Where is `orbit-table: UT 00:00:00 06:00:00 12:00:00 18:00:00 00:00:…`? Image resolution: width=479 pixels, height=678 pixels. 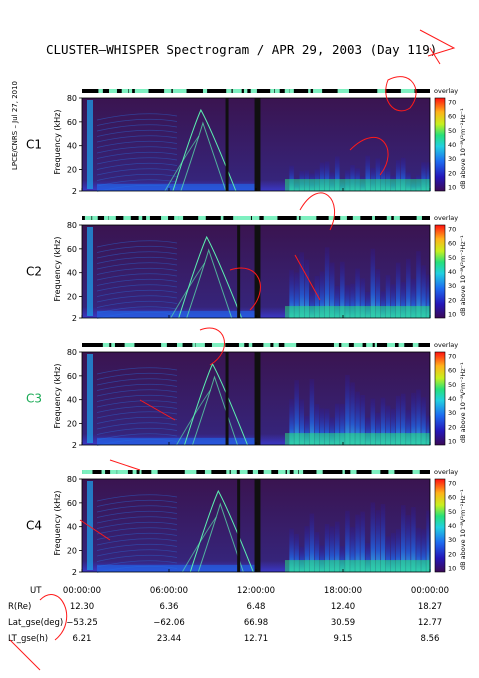 orbit-table: UT 00:00:00 06:00:00 12:00:00 18:00:00 00:00:… is located at coordinates (228, 615).